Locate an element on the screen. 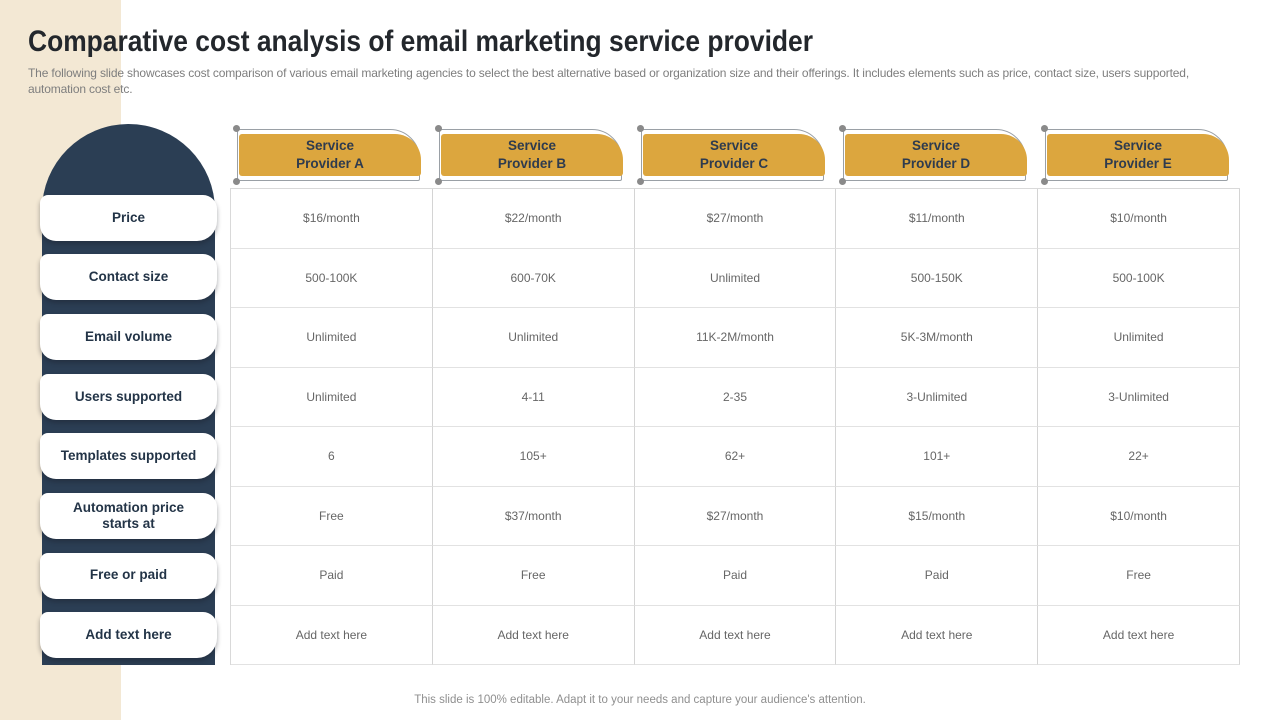 The height and width of the screenshot is (720, 1280). table-cell: $22/month is located at coordinates (533, 219).